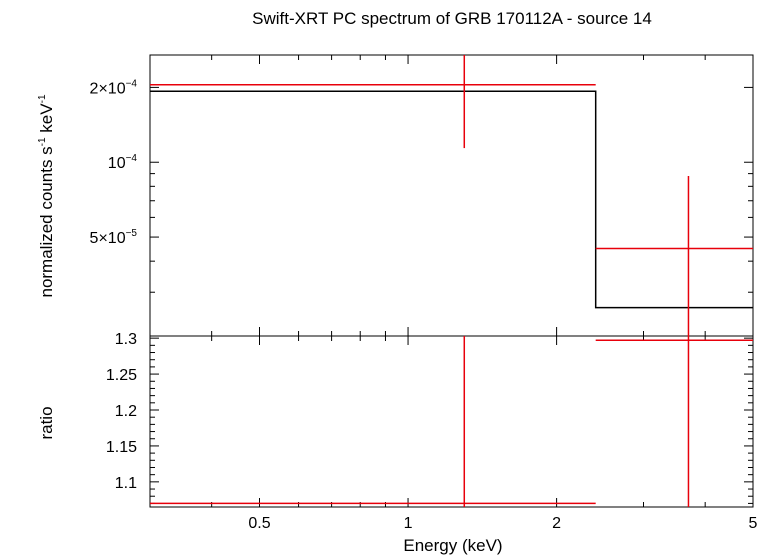 This screenshot has height=556, width=773. What do you see at coordinates (114, 87) in the screenshot?
I see `y-tick-label: 2×10⁻⁴` at bounding box center [114, 87].